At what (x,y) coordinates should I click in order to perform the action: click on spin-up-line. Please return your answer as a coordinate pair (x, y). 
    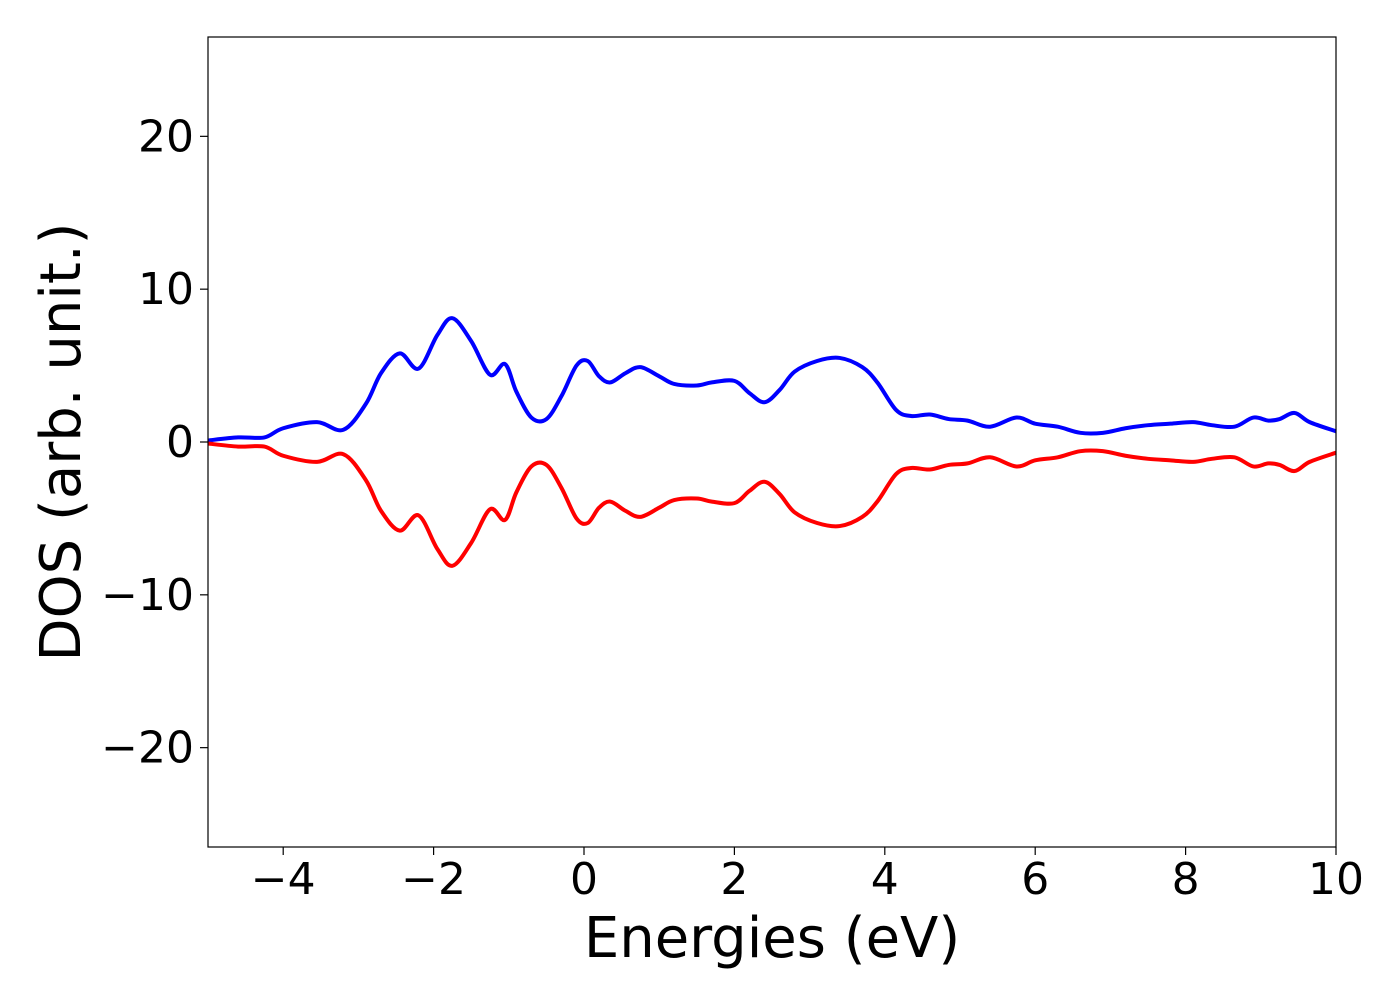
    Looking at the image, I should click on (772, 379).